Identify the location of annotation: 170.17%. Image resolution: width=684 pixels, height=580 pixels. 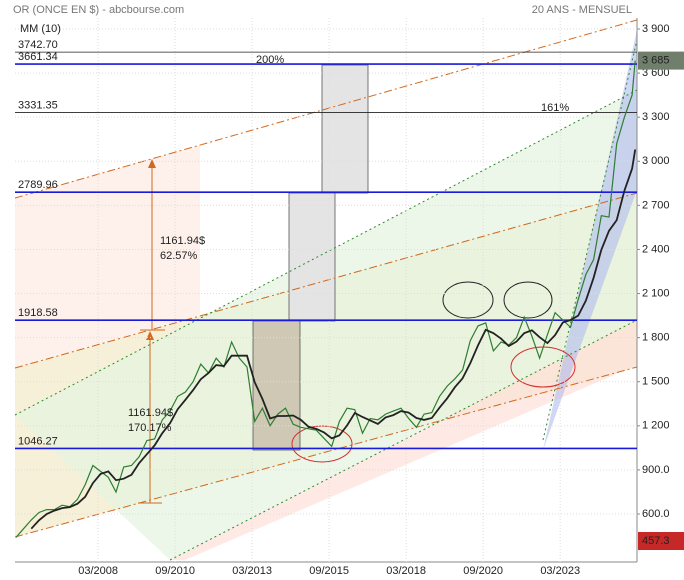
(150, 428).